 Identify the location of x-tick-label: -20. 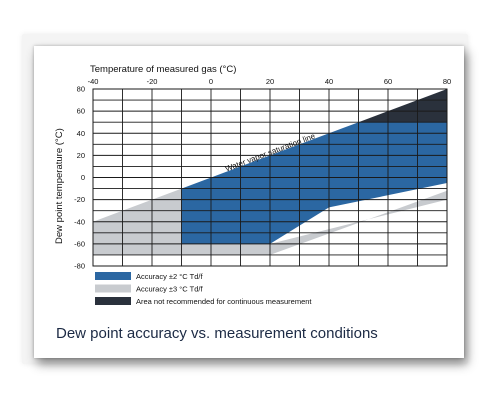
(152, 81).